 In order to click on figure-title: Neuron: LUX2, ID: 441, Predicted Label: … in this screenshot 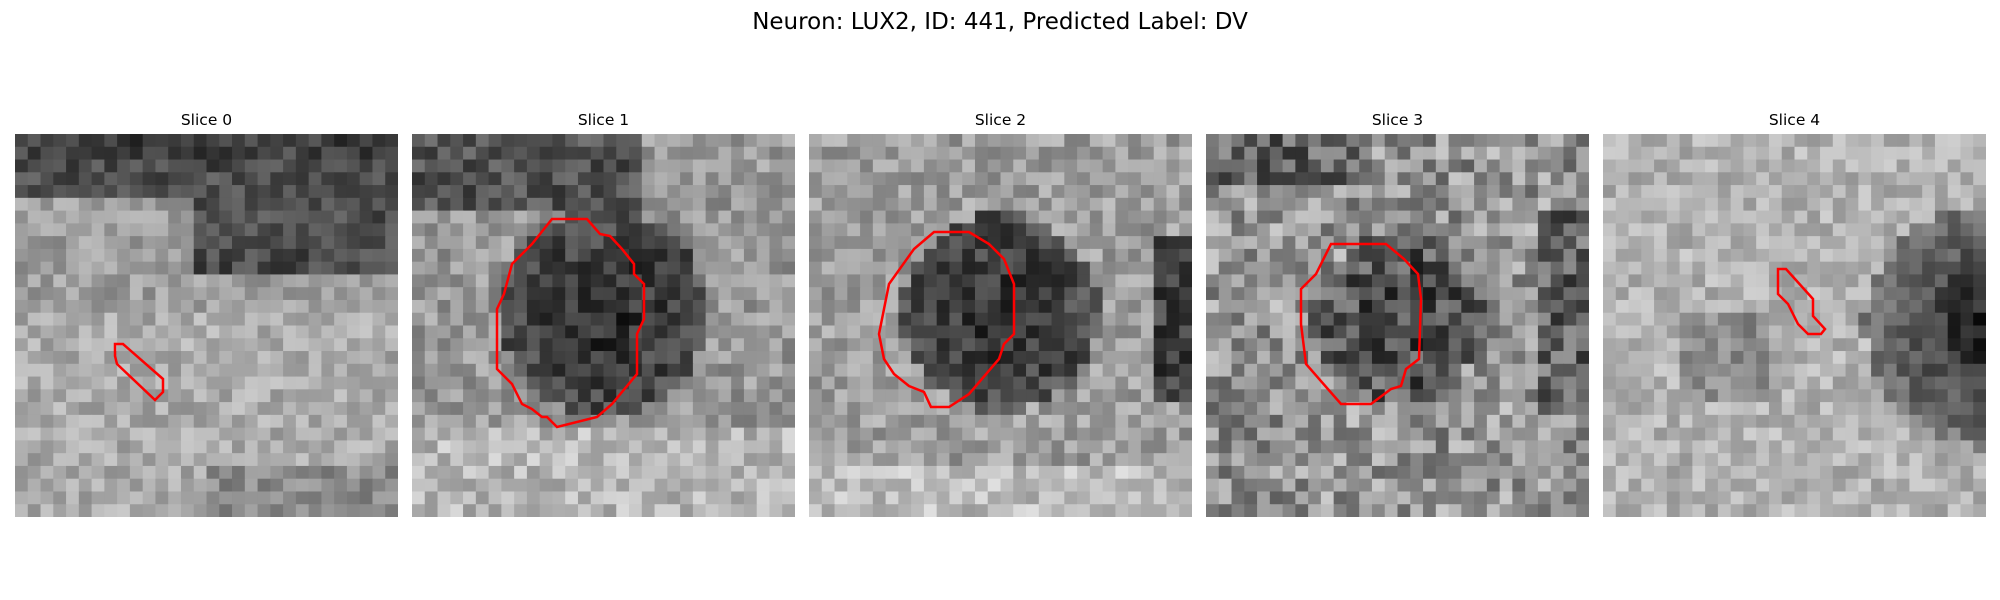, I will do `click(1000, 22)`.